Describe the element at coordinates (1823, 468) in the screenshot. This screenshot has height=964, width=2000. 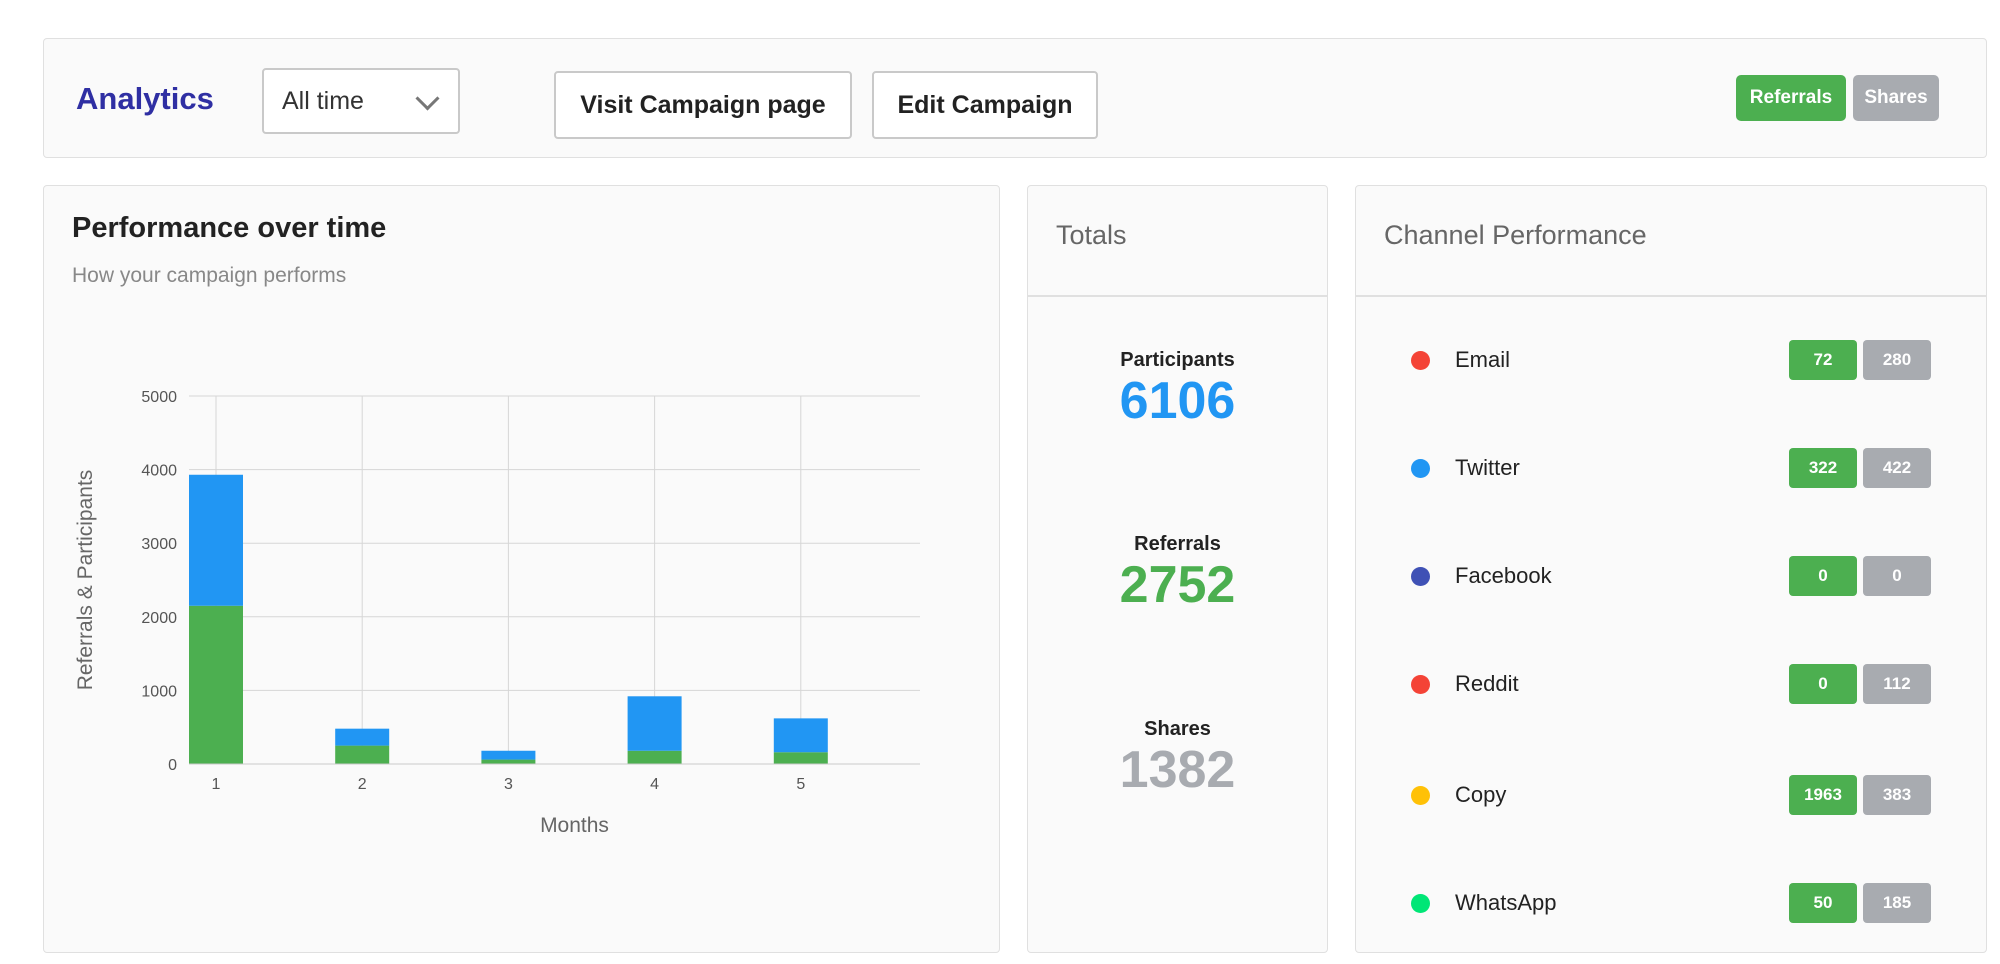
I see `channel-referrals-badge: 322` at that location.